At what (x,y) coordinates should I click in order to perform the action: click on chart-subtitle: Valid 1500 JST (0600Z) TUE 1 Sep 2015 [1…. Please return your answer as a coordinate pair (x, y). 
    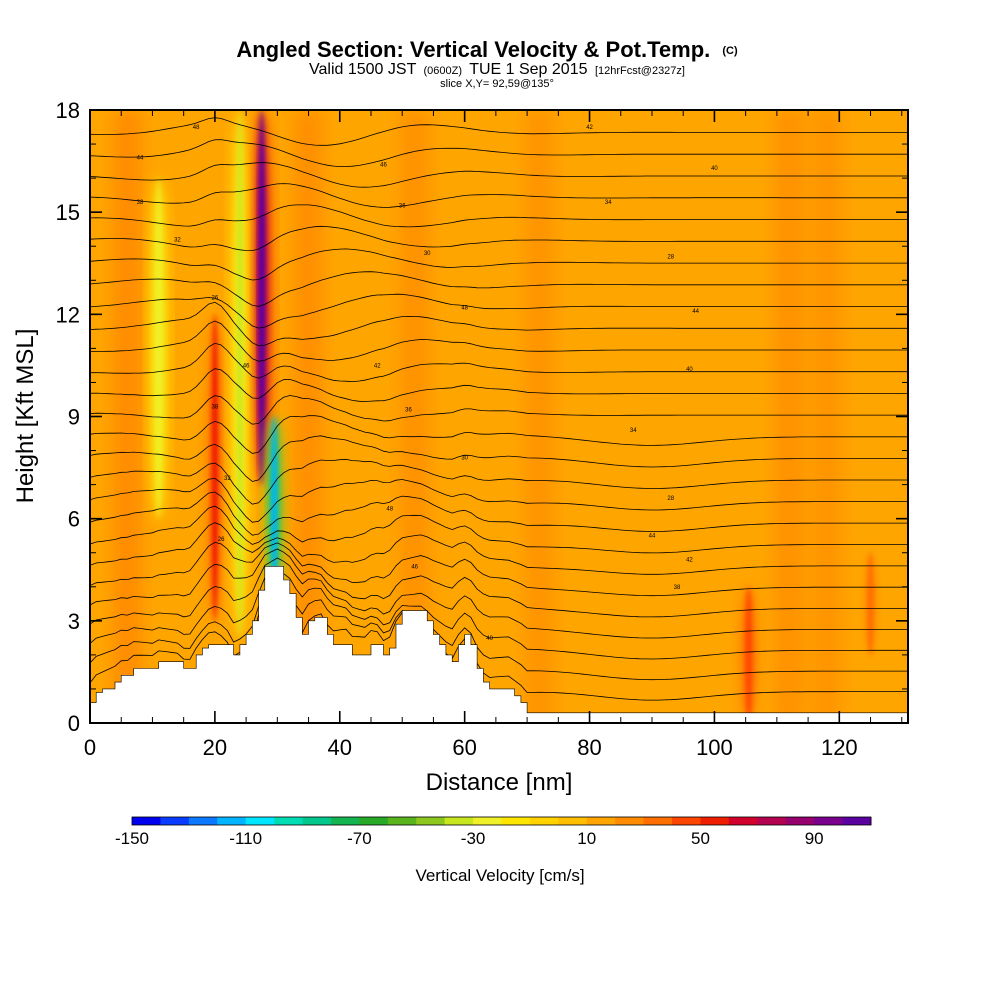
    Looking at the image, I should click on (497, 69).